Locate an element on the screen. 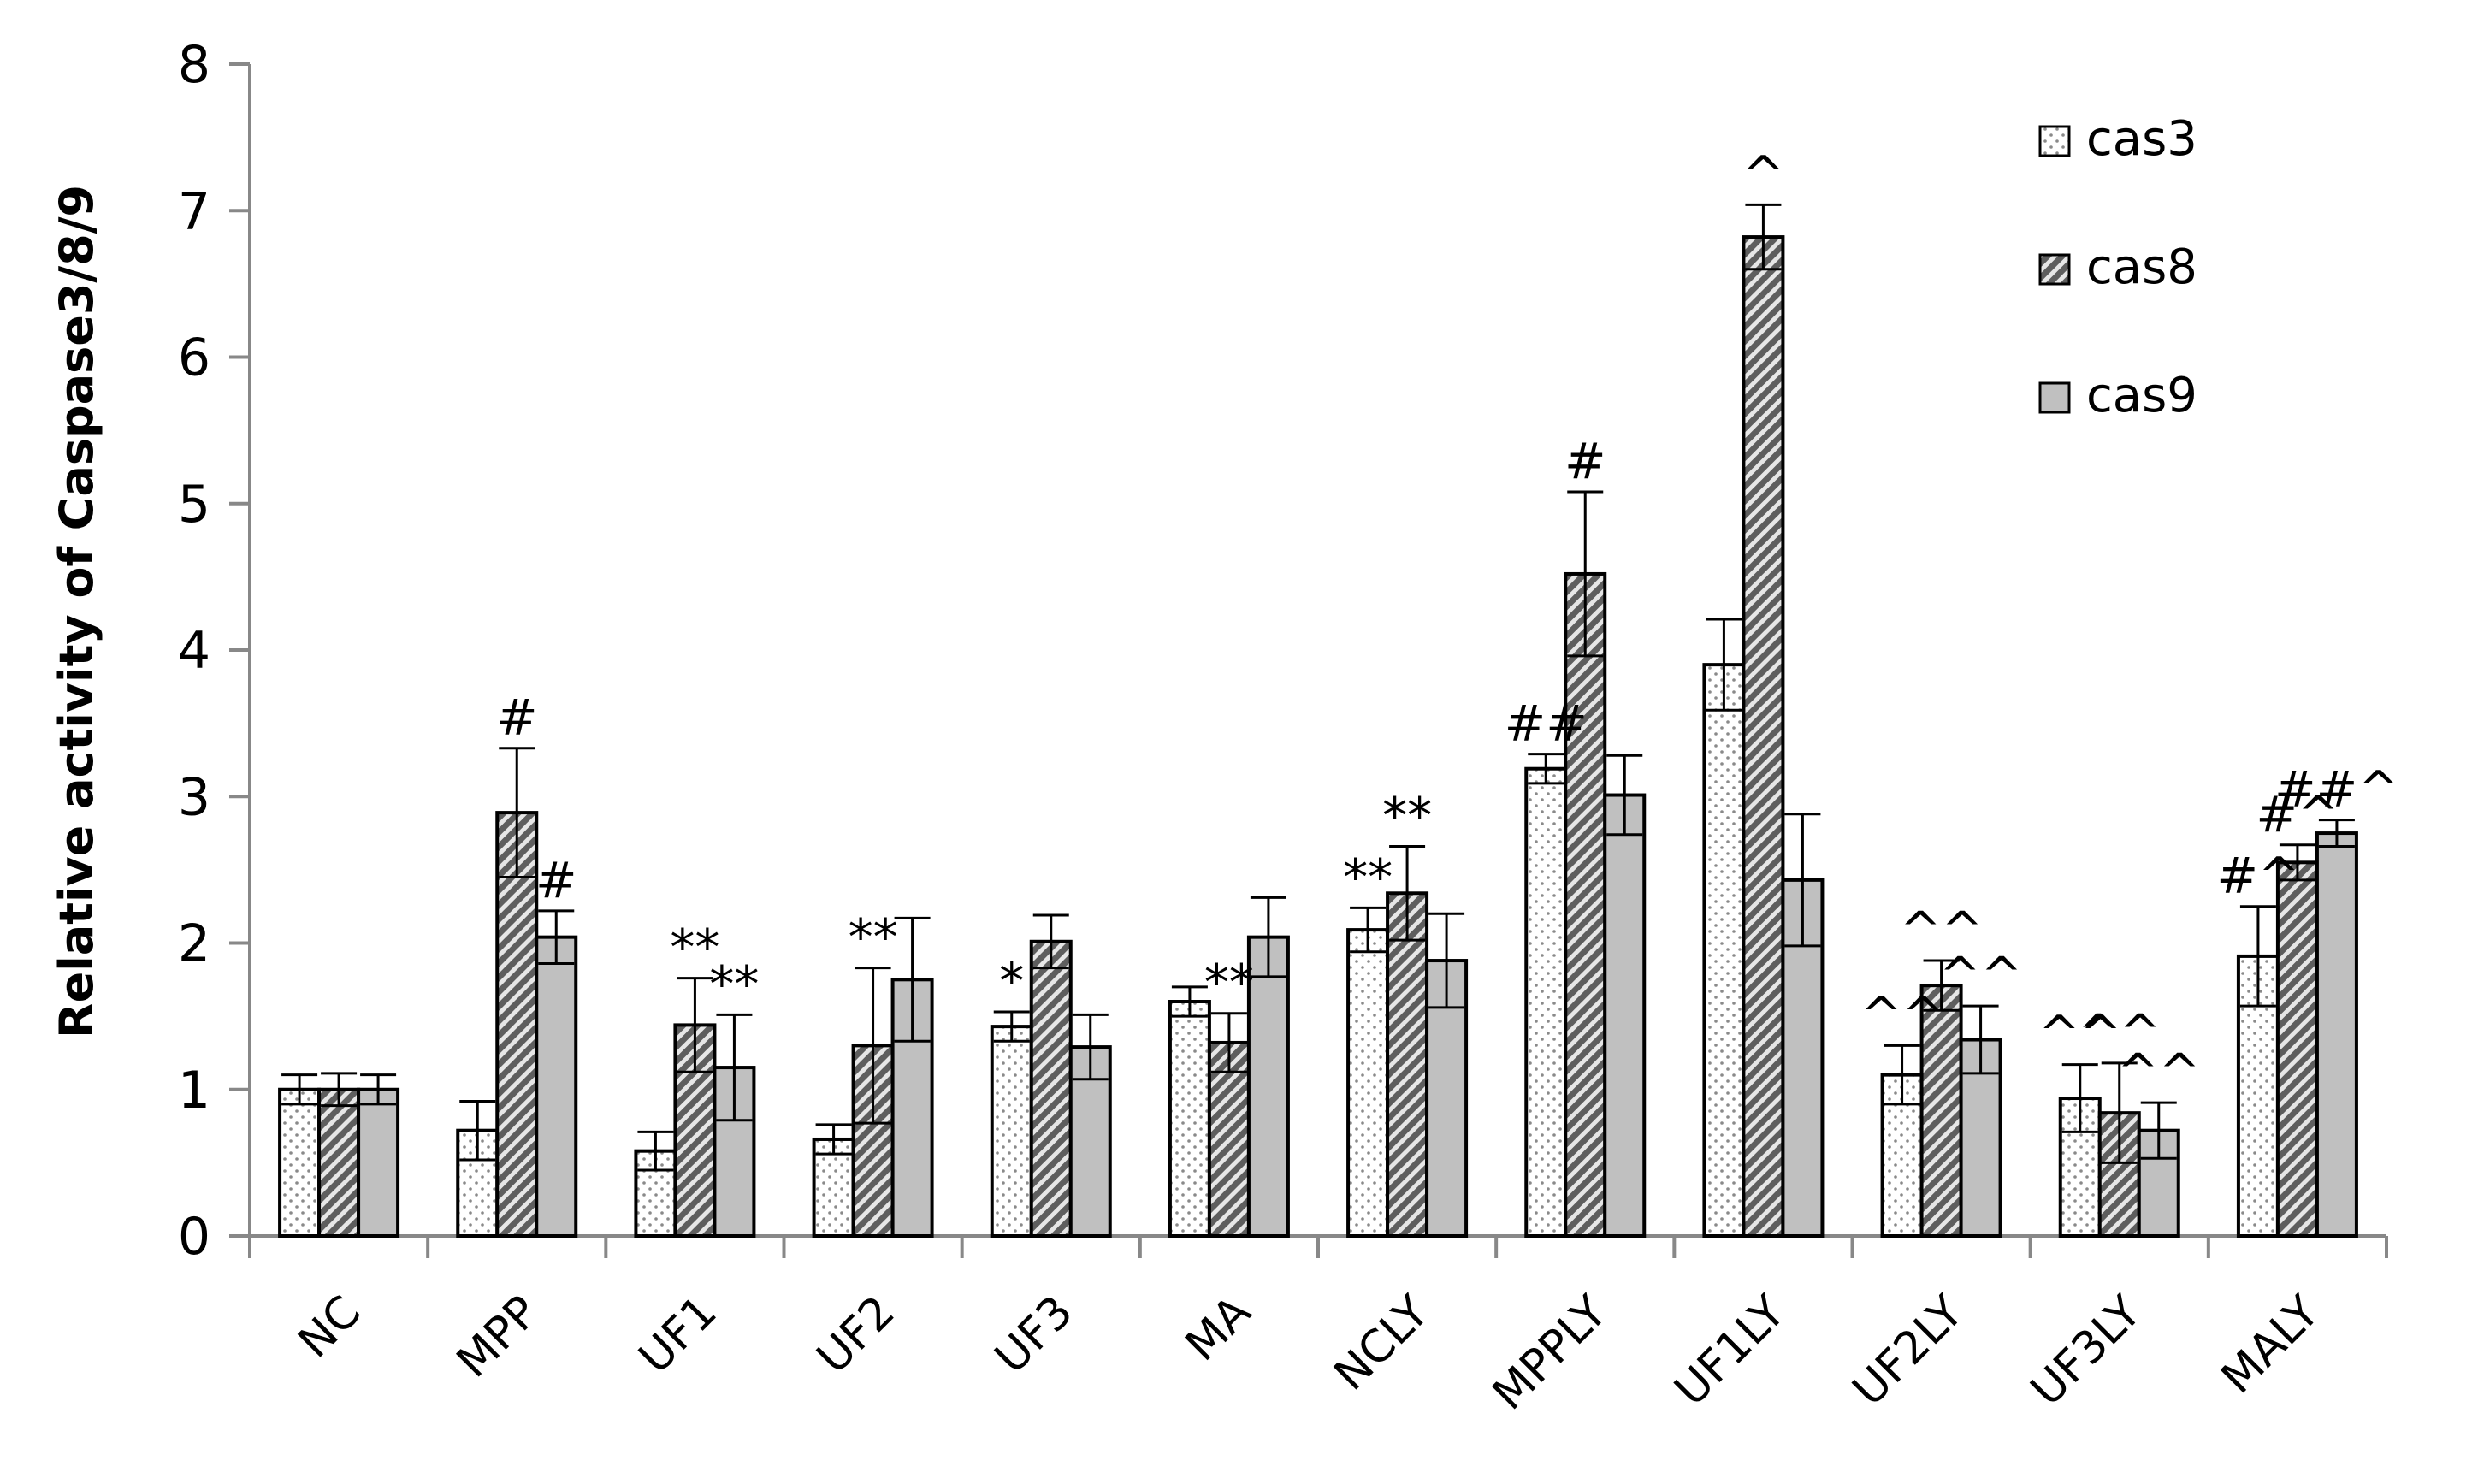 This screenshot has height=1484, width=2484. significance-label-cas9: ** is located at coordinates (734, 984).